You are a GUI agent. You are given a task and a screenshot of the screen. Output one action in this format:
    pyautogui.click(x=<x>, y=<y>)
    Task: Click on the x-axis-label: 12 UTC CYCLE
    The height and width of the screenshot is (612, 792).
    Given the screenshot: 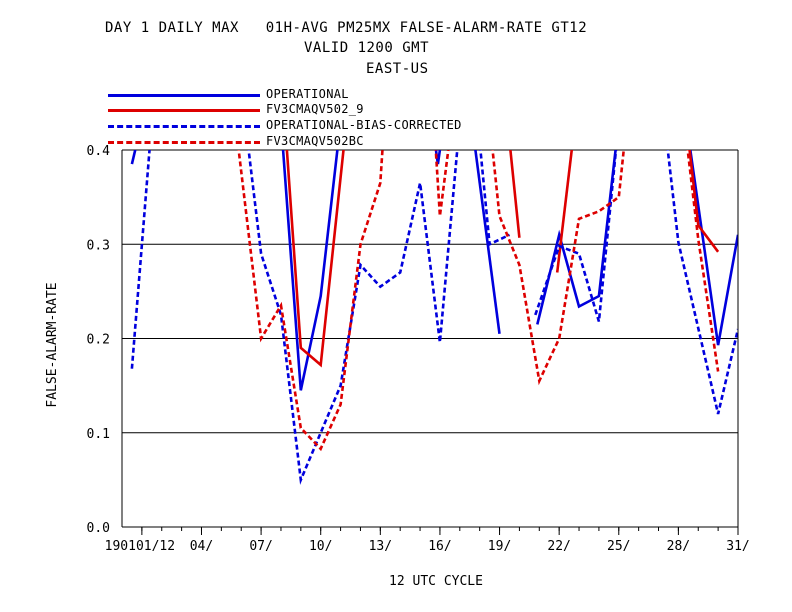 What is the action you would take?
    pyautogui.click(x=436, y=581)
    